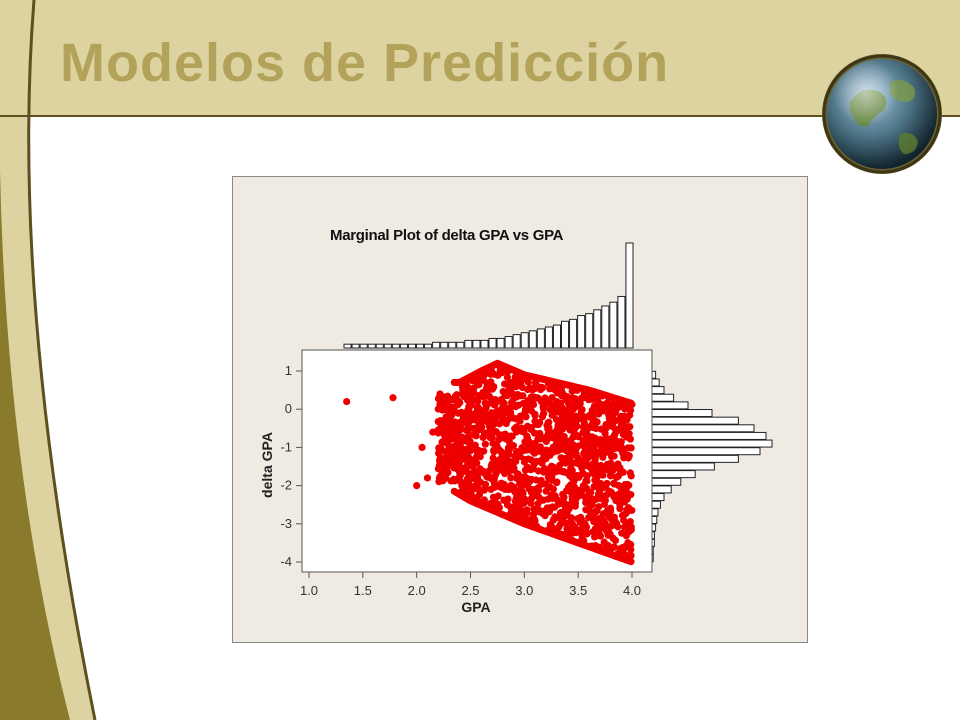 The width and height of the screenshot is (960, 720). Describe the element at coordinates (365, 63) in the screenshot. I see `slide-title: Modelos de Predicción` at that location.